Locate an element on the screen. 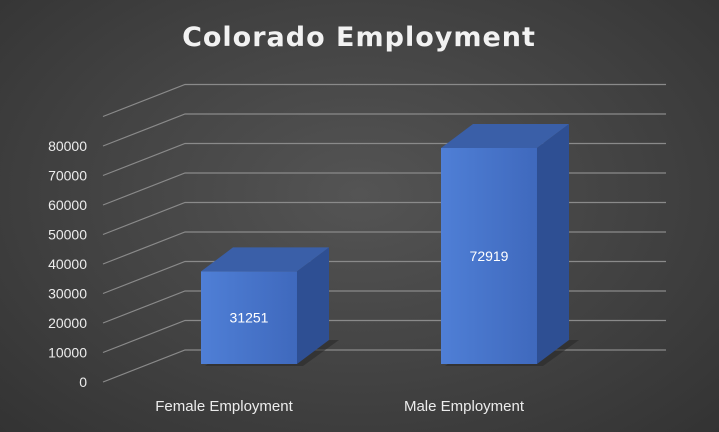 This screenshot has height=432, width=719. y-tick-label: 60000 is located at coordinates (67, 205).